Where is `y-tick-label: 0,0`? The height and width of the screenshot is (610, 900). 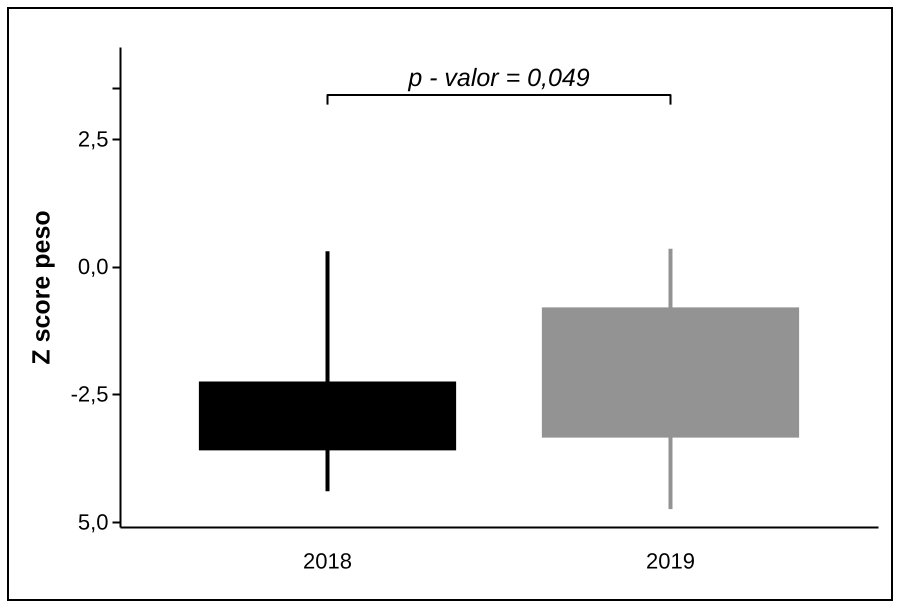
y-tick-label: 0,0 is located at coordinates (93, 267).